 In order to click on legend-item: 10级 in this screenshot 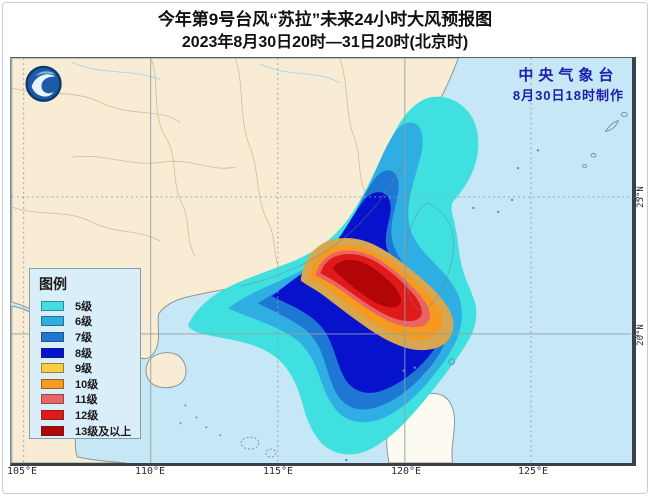, I will do `click(88, 384)`.